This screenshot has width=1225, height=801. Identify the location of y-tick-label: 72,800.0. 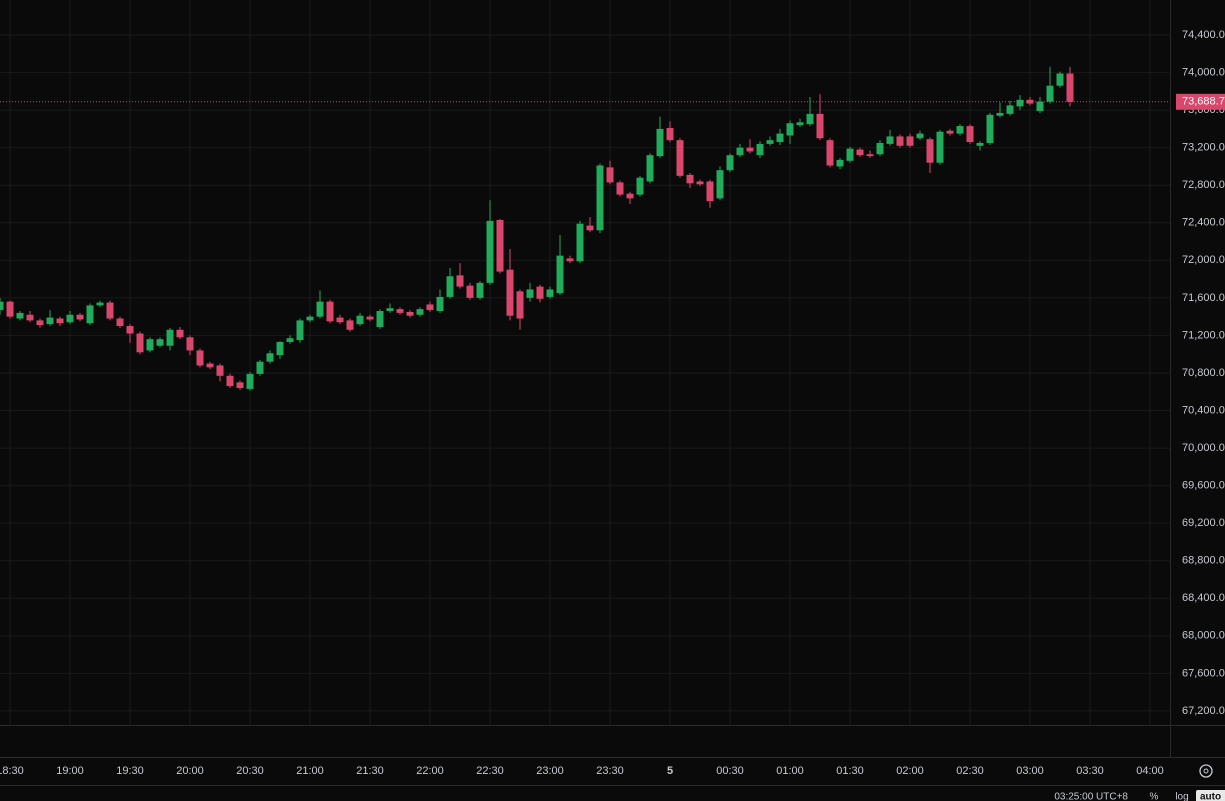
(1203, 185).